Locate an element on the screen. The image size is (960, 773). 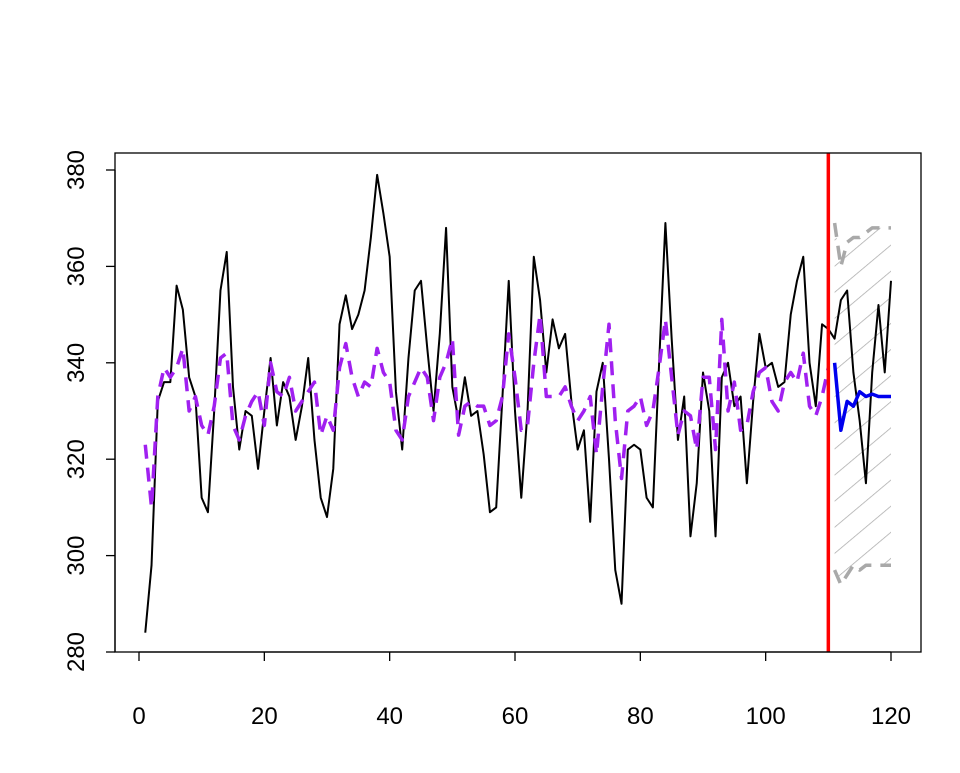
x-tick-label: 120 is located at coordinates (891, 716).